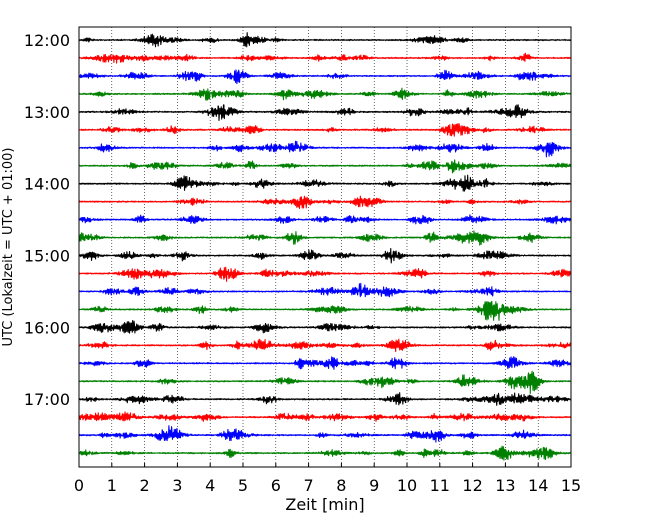  I want to click on x-tick-label: 8, so click(341, 485).